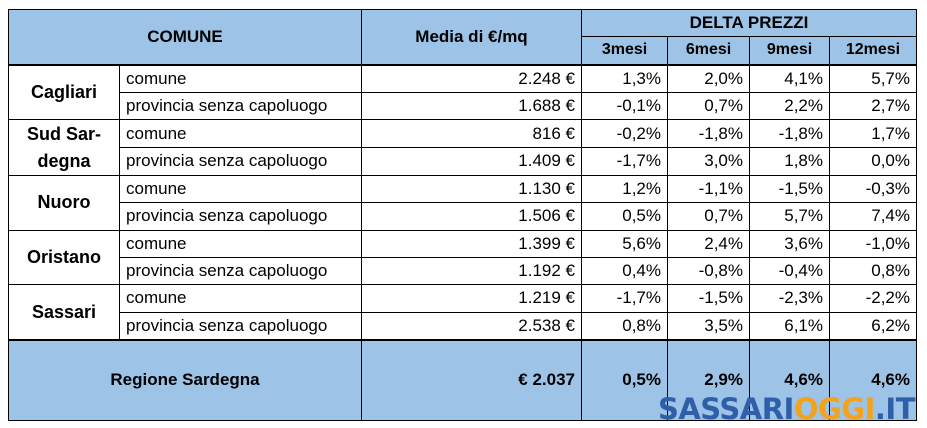 The image size is (927, 428). Describe the element at coordinates (185, 37) in the screenshot. I see `header-comune: COMUNE` at that location.